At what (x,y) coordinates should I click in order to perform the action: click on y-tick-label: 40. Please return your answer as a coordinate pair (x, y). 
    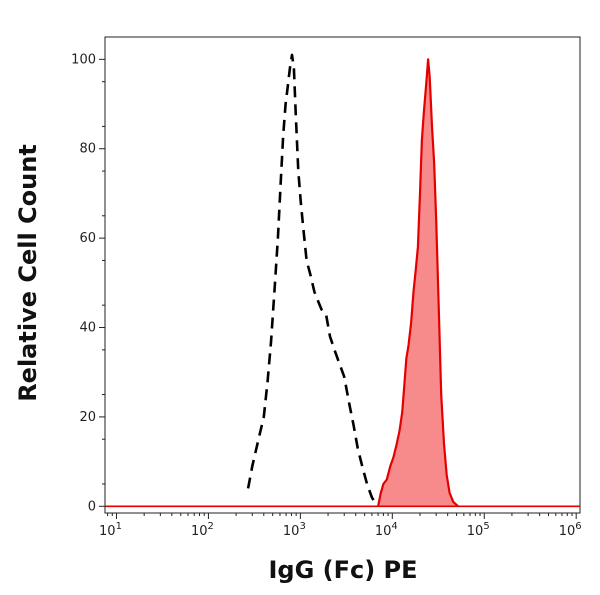
    Looking at the image, I should click on (87, 328).